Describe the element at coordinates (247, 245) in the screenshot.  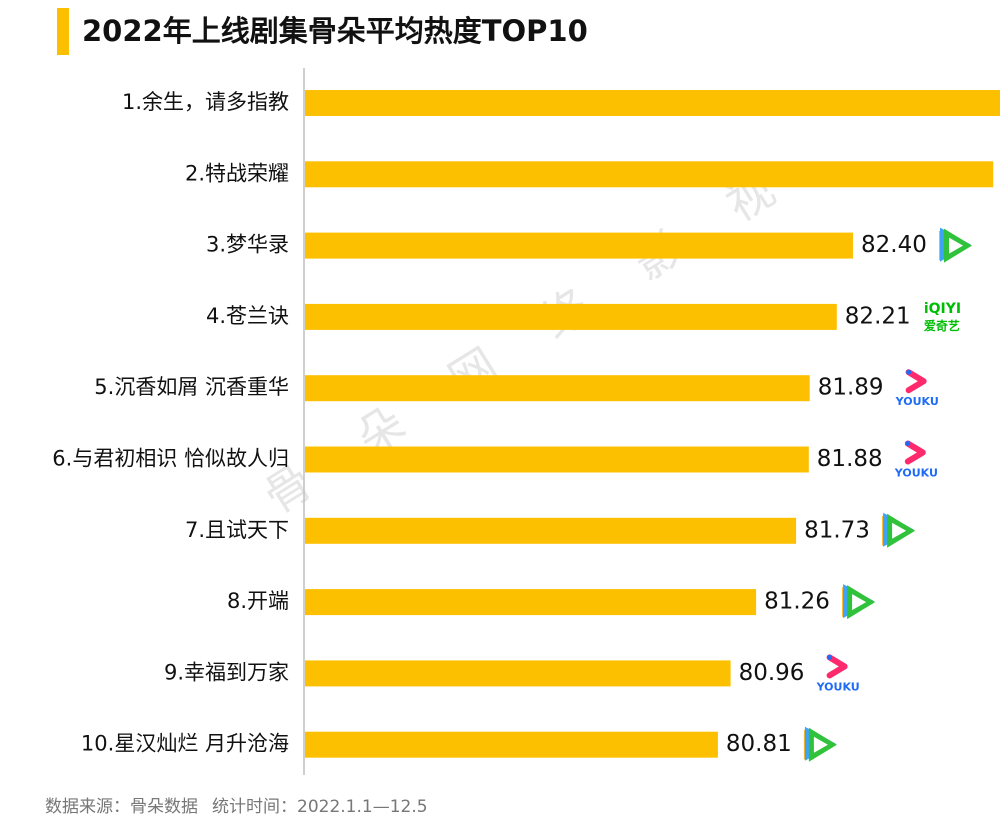
I see `category-label: 3.梦华录` at that location.